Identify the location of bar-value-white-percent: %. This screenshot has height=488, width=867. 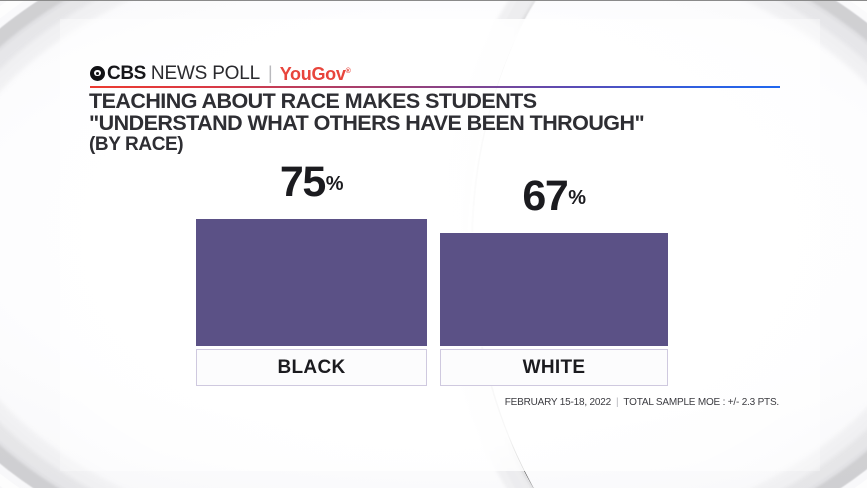
(577, 197).